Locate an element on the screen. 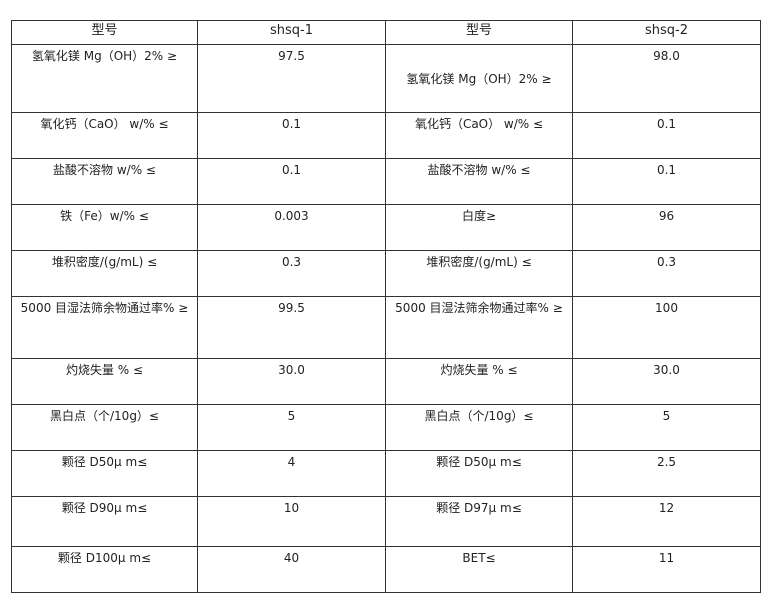 This screenshot has height=608, width=771. header-row: 型号 shsq-1 型号 shsq-2 is located at coordinates (386, 32).